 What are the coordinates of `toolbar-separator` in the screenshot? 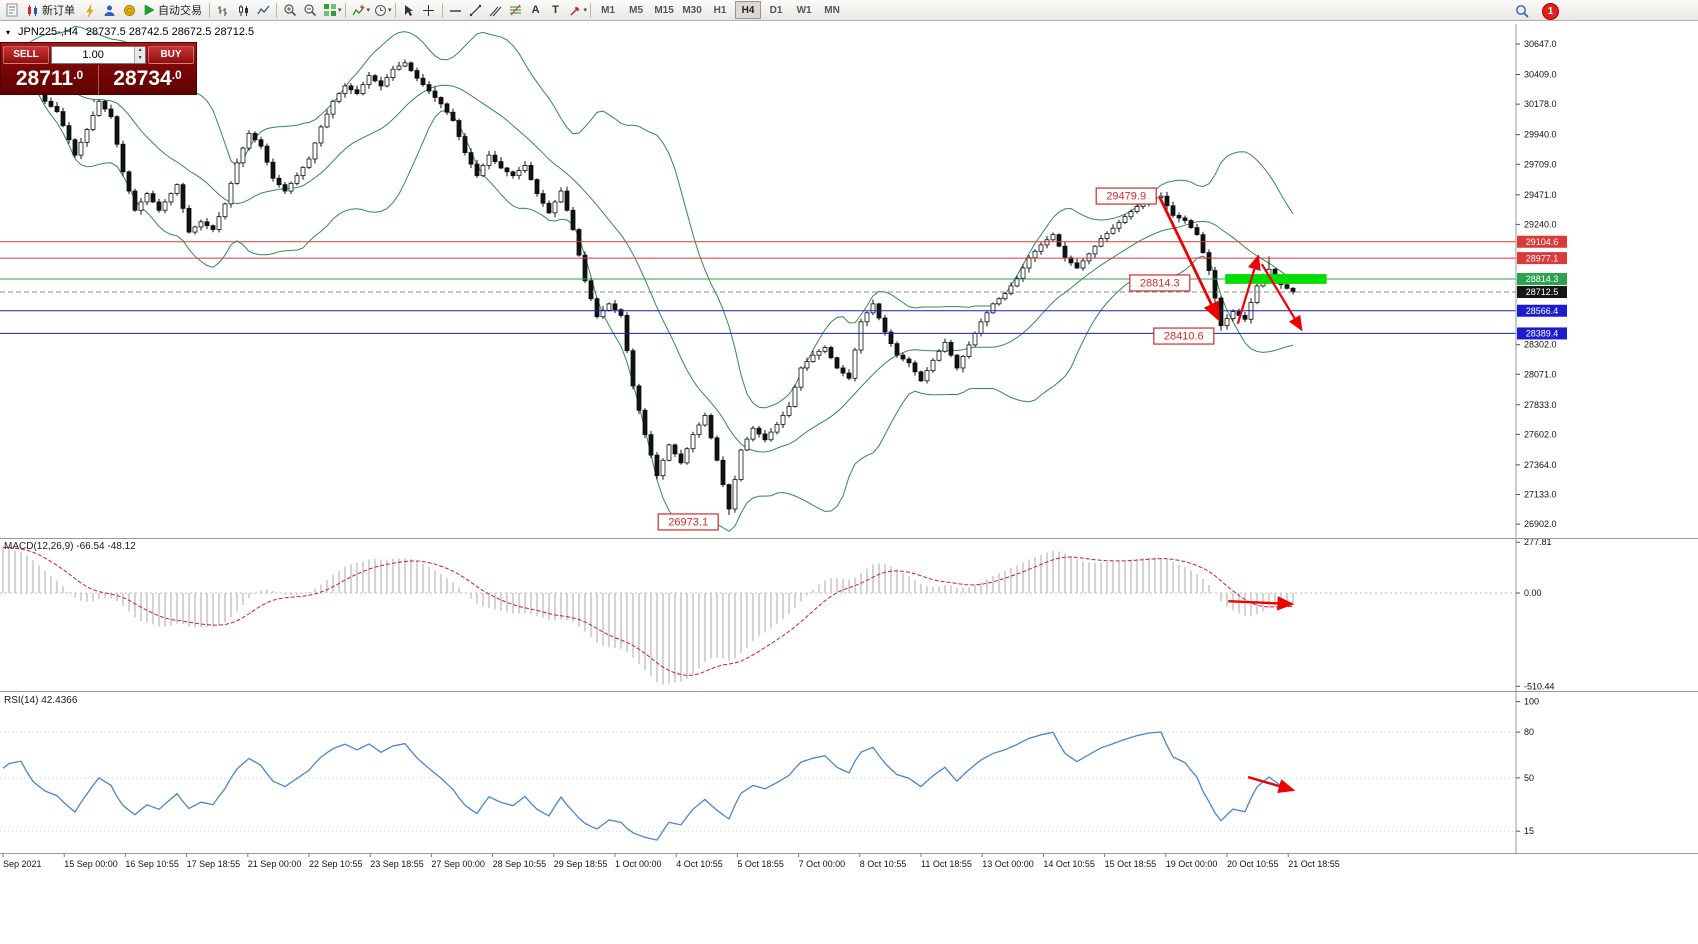 It's located at (442, 10).